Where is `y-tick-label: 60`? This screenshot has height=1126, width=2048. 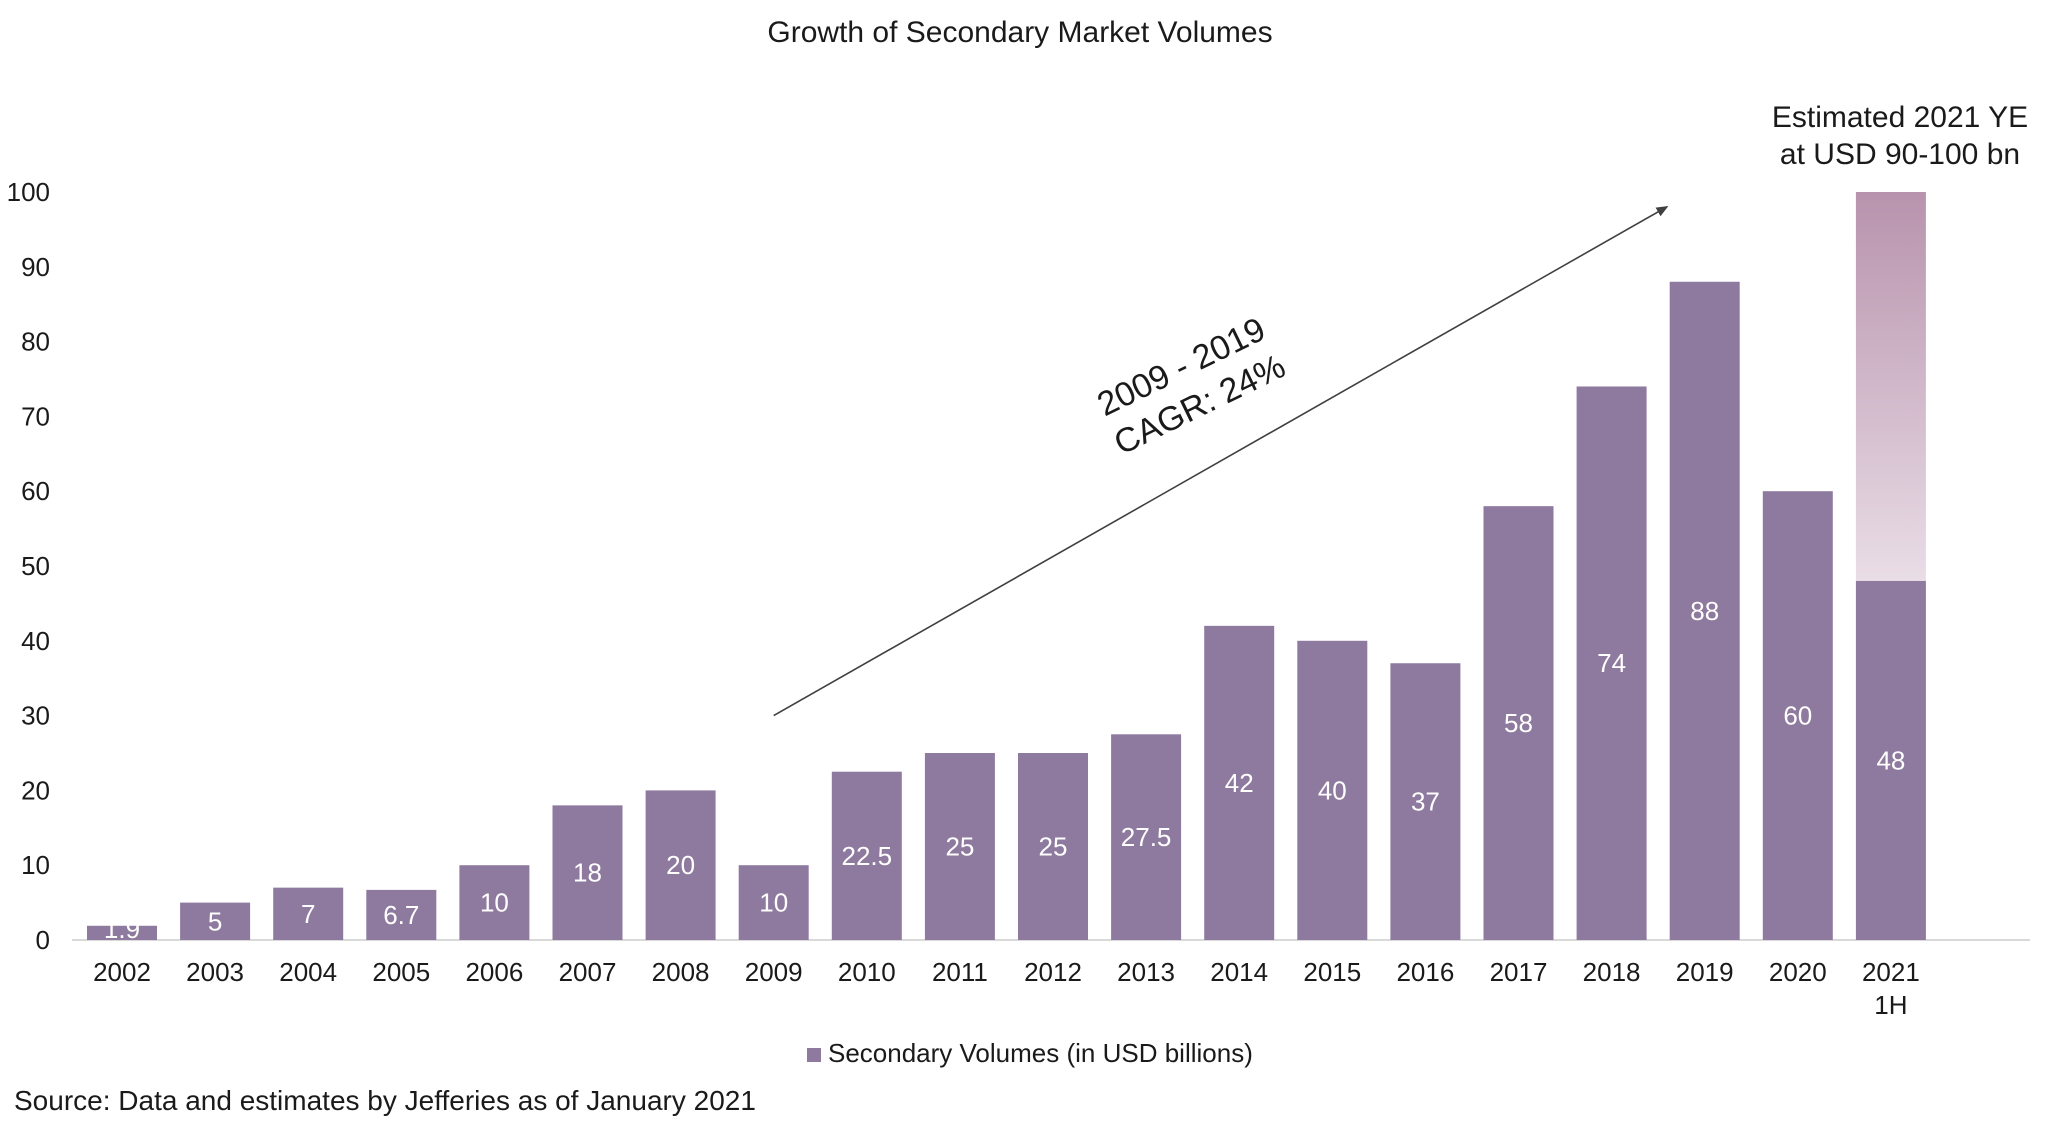 y-tick-label: 60 is located at coordinates (35, 491).